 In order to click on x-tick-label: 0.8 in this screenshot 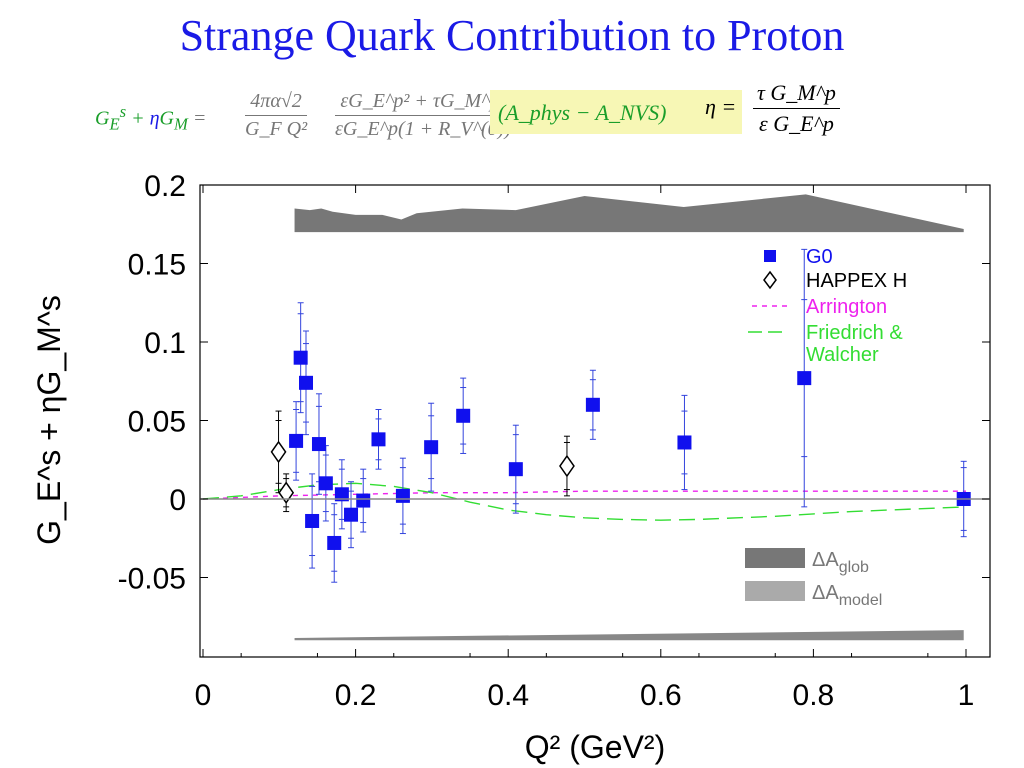, I will do `click(814, 695)`.